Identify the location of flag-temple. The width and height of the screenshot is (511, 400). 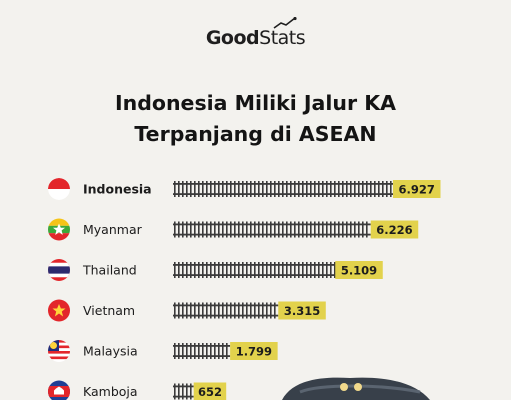
(59, 390).